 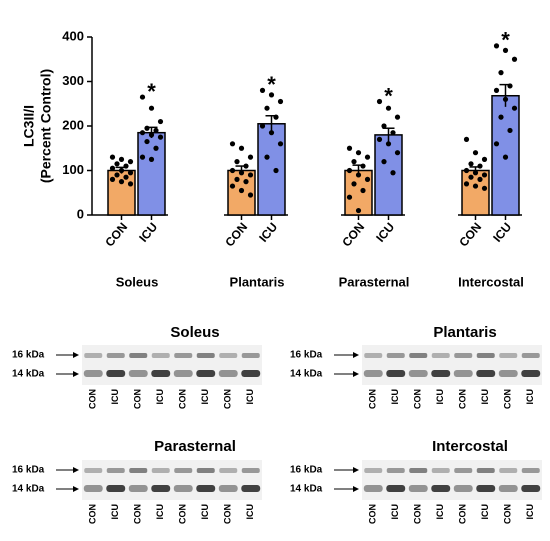 What do you see at coordinates (464, 332) in the screenshot?
I see `blot-title: Plantaris` at bounding box center [464, 332].